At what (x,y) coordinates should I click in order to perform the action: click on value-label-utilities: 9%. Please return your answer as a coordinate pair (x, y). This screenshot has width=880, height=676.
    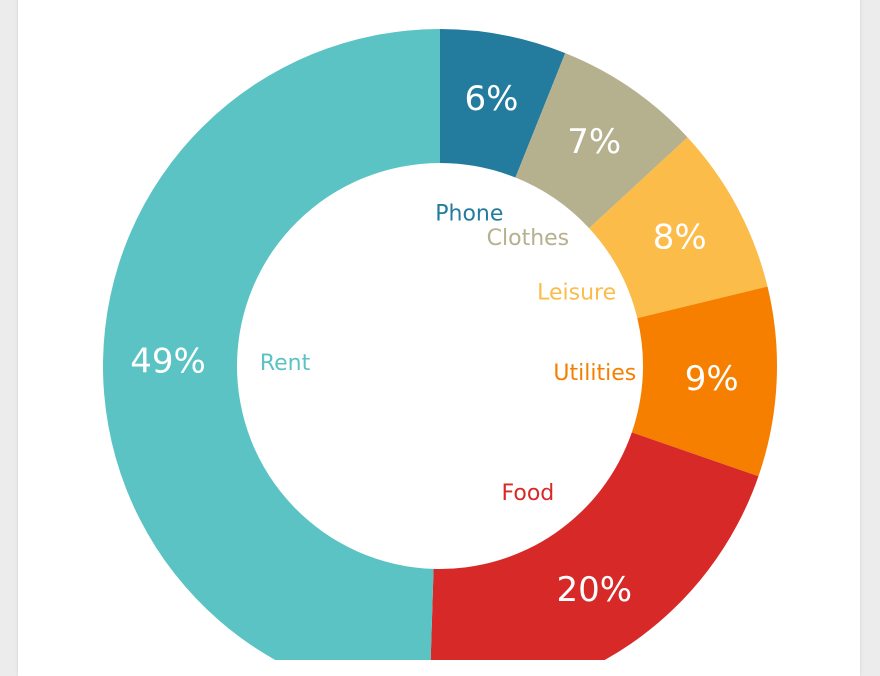
    Looking at the image, I should click on (712, 379).